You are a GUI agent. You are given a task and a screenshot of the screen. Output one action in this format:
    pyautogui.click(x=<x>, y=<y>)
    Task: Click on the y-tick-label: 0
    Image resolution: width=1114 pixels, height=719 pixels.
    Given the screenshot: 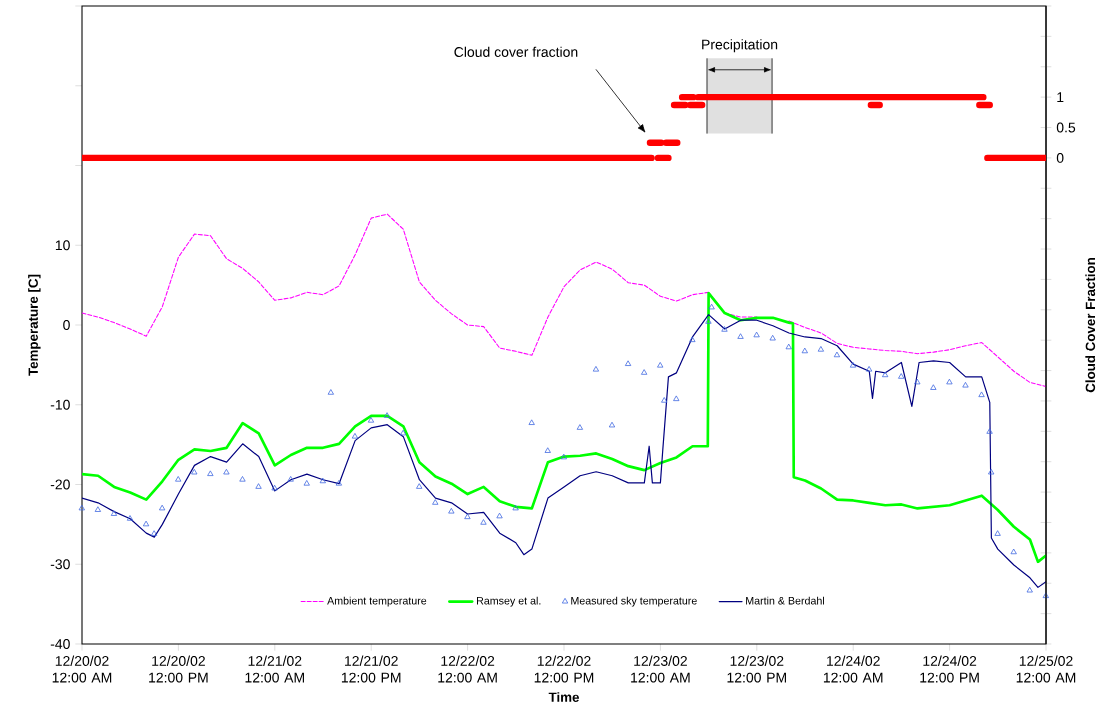 What is the action you would take?
    pyautogui.click(x=66, y=325)
    